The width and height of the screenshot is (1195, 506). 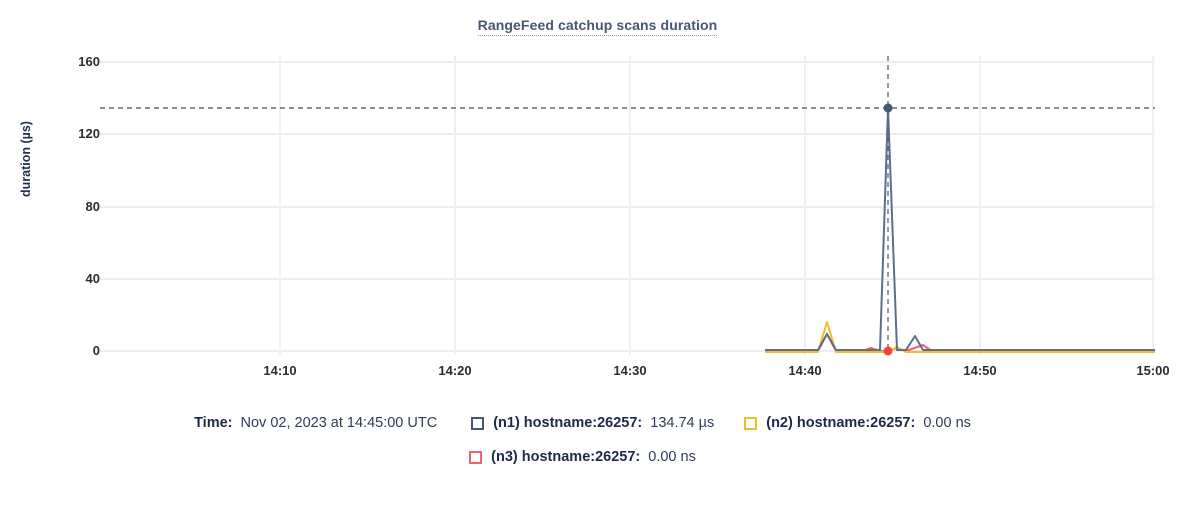 I want to click on highlight-point-n1, so click(x=888, y=108).